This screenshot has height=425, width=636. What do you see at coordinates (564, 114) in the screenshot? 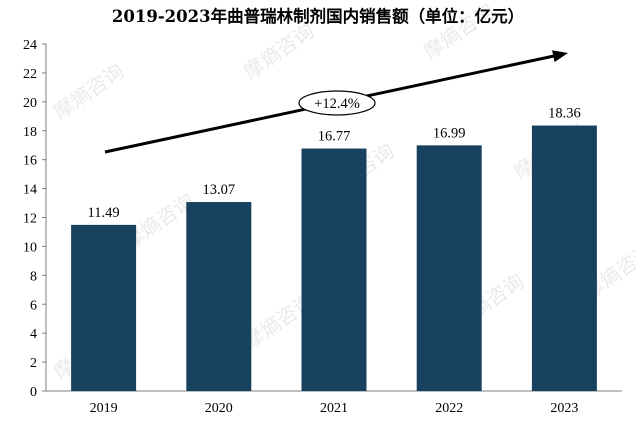
I see `value-label: 18.36` at bounding box center [564, 114].